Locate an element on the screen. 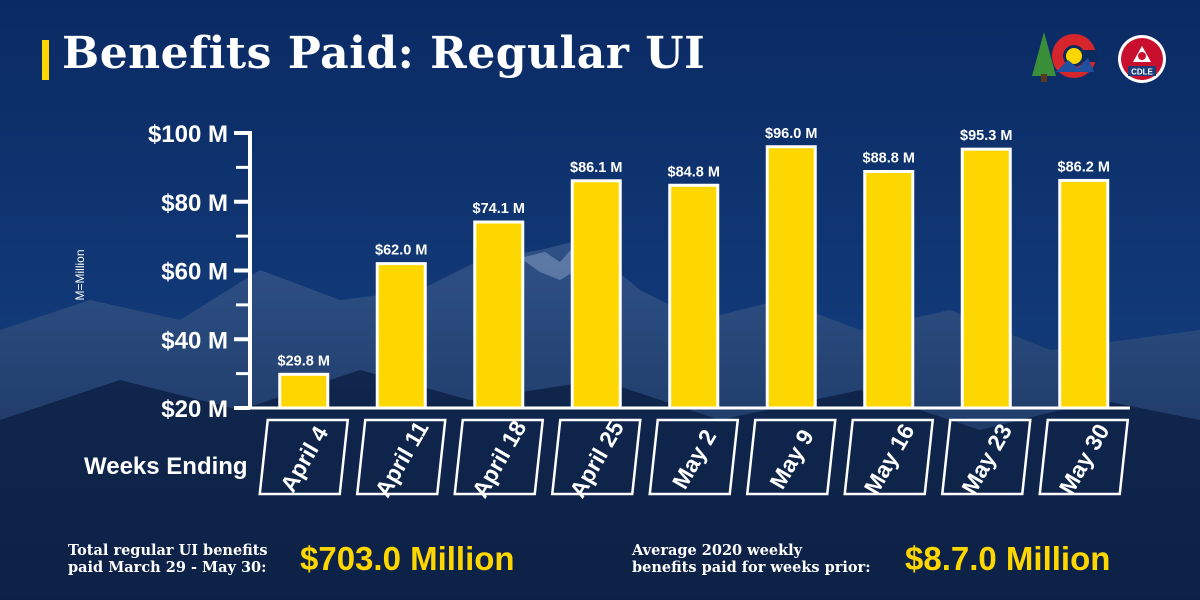 Image resolution: width=1200 pixels, height=600 pixels. cdle-logo-text: CDLE is located at coordinates (1142, 72).